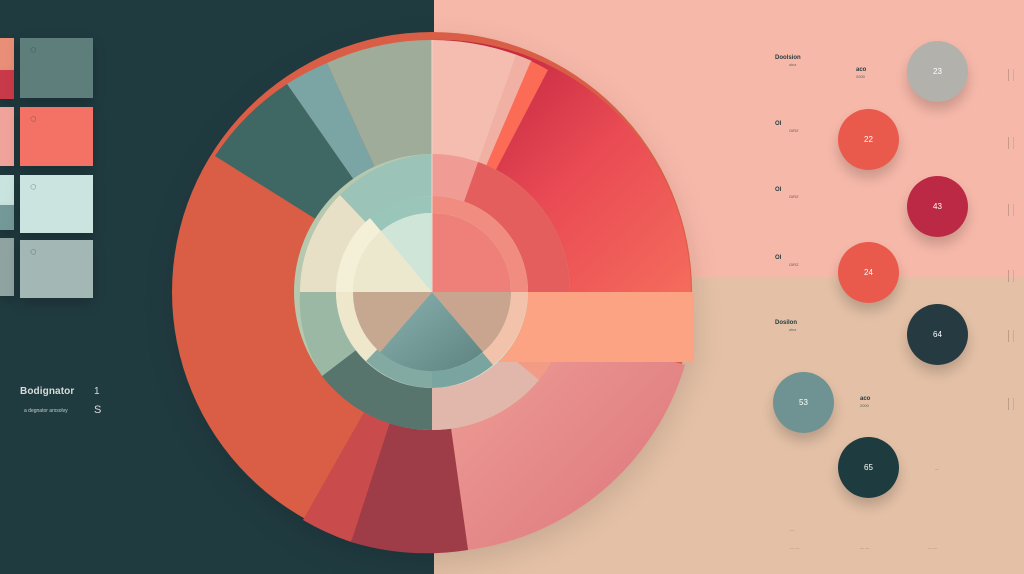  I want to click on value-bubble-22: 22, so click(868, 139).